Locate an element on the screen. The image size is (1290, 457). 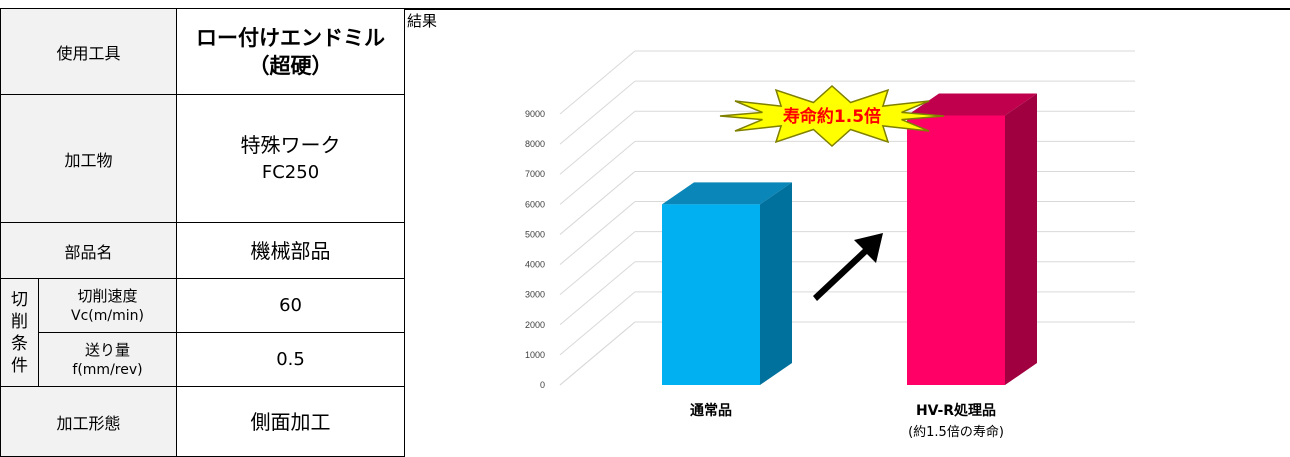
machining-form-value: 側面加工 is located at coordinates (291, 421).